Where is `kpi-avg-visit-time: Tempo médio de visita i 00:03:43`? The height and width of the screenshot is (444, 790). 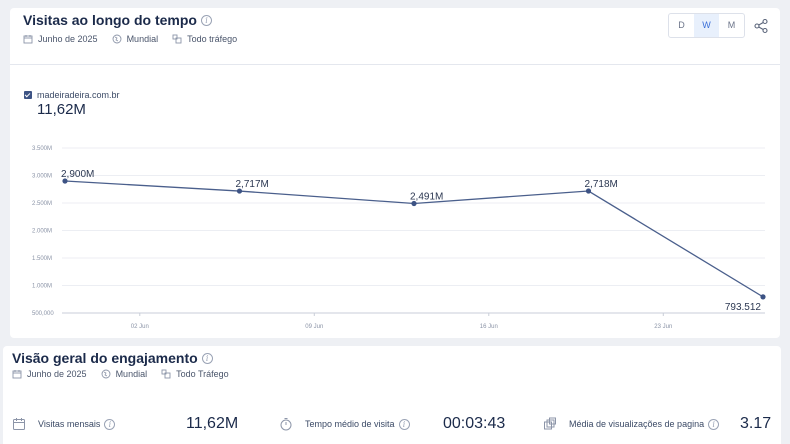 kpi-avg-visit-time: Tempo médio de visita i 00:03:43 is located at coordinates (399, 424).